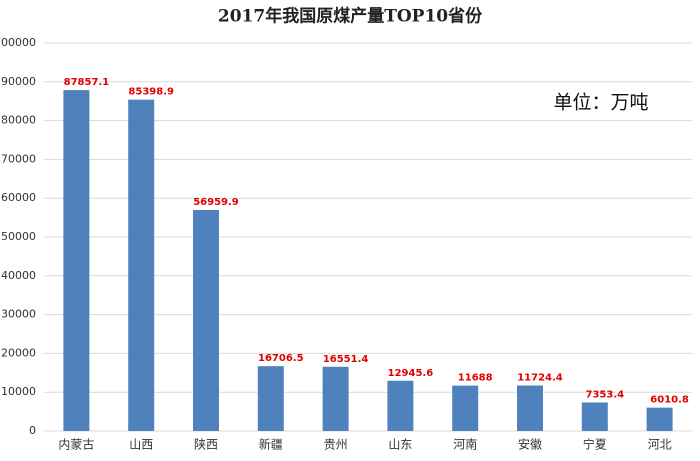 Image resolution: width=700 pixels, height=461 pixels. I want to click on y-tick-label: 60000, so click(18, 197).